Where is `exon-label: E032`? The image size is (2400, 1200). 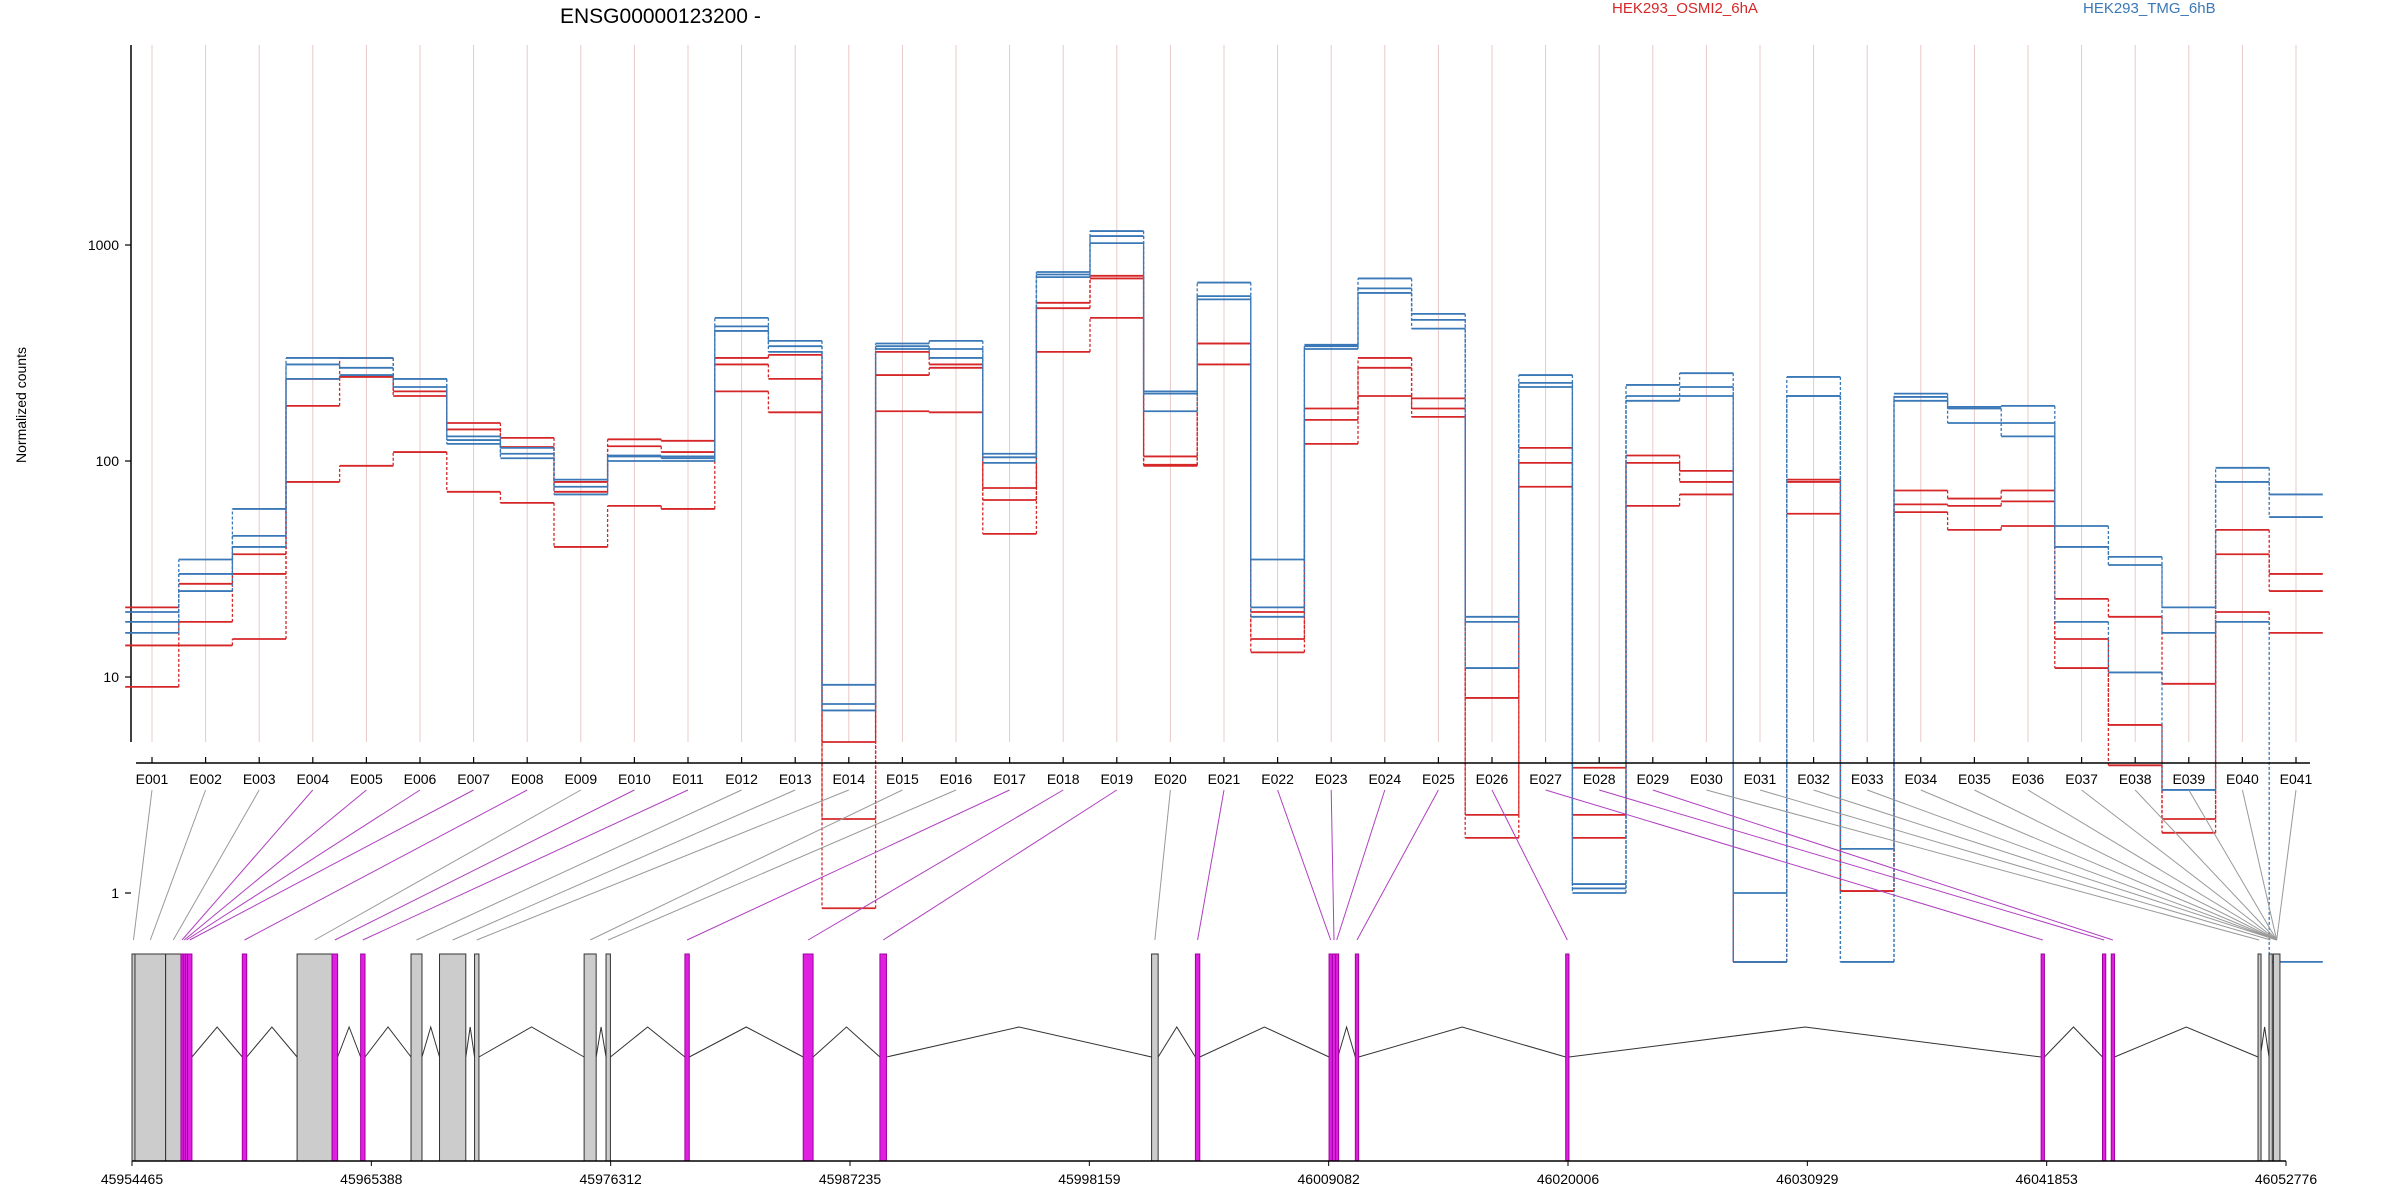 exon-label: E032 is located at coordinates (1813, 779).